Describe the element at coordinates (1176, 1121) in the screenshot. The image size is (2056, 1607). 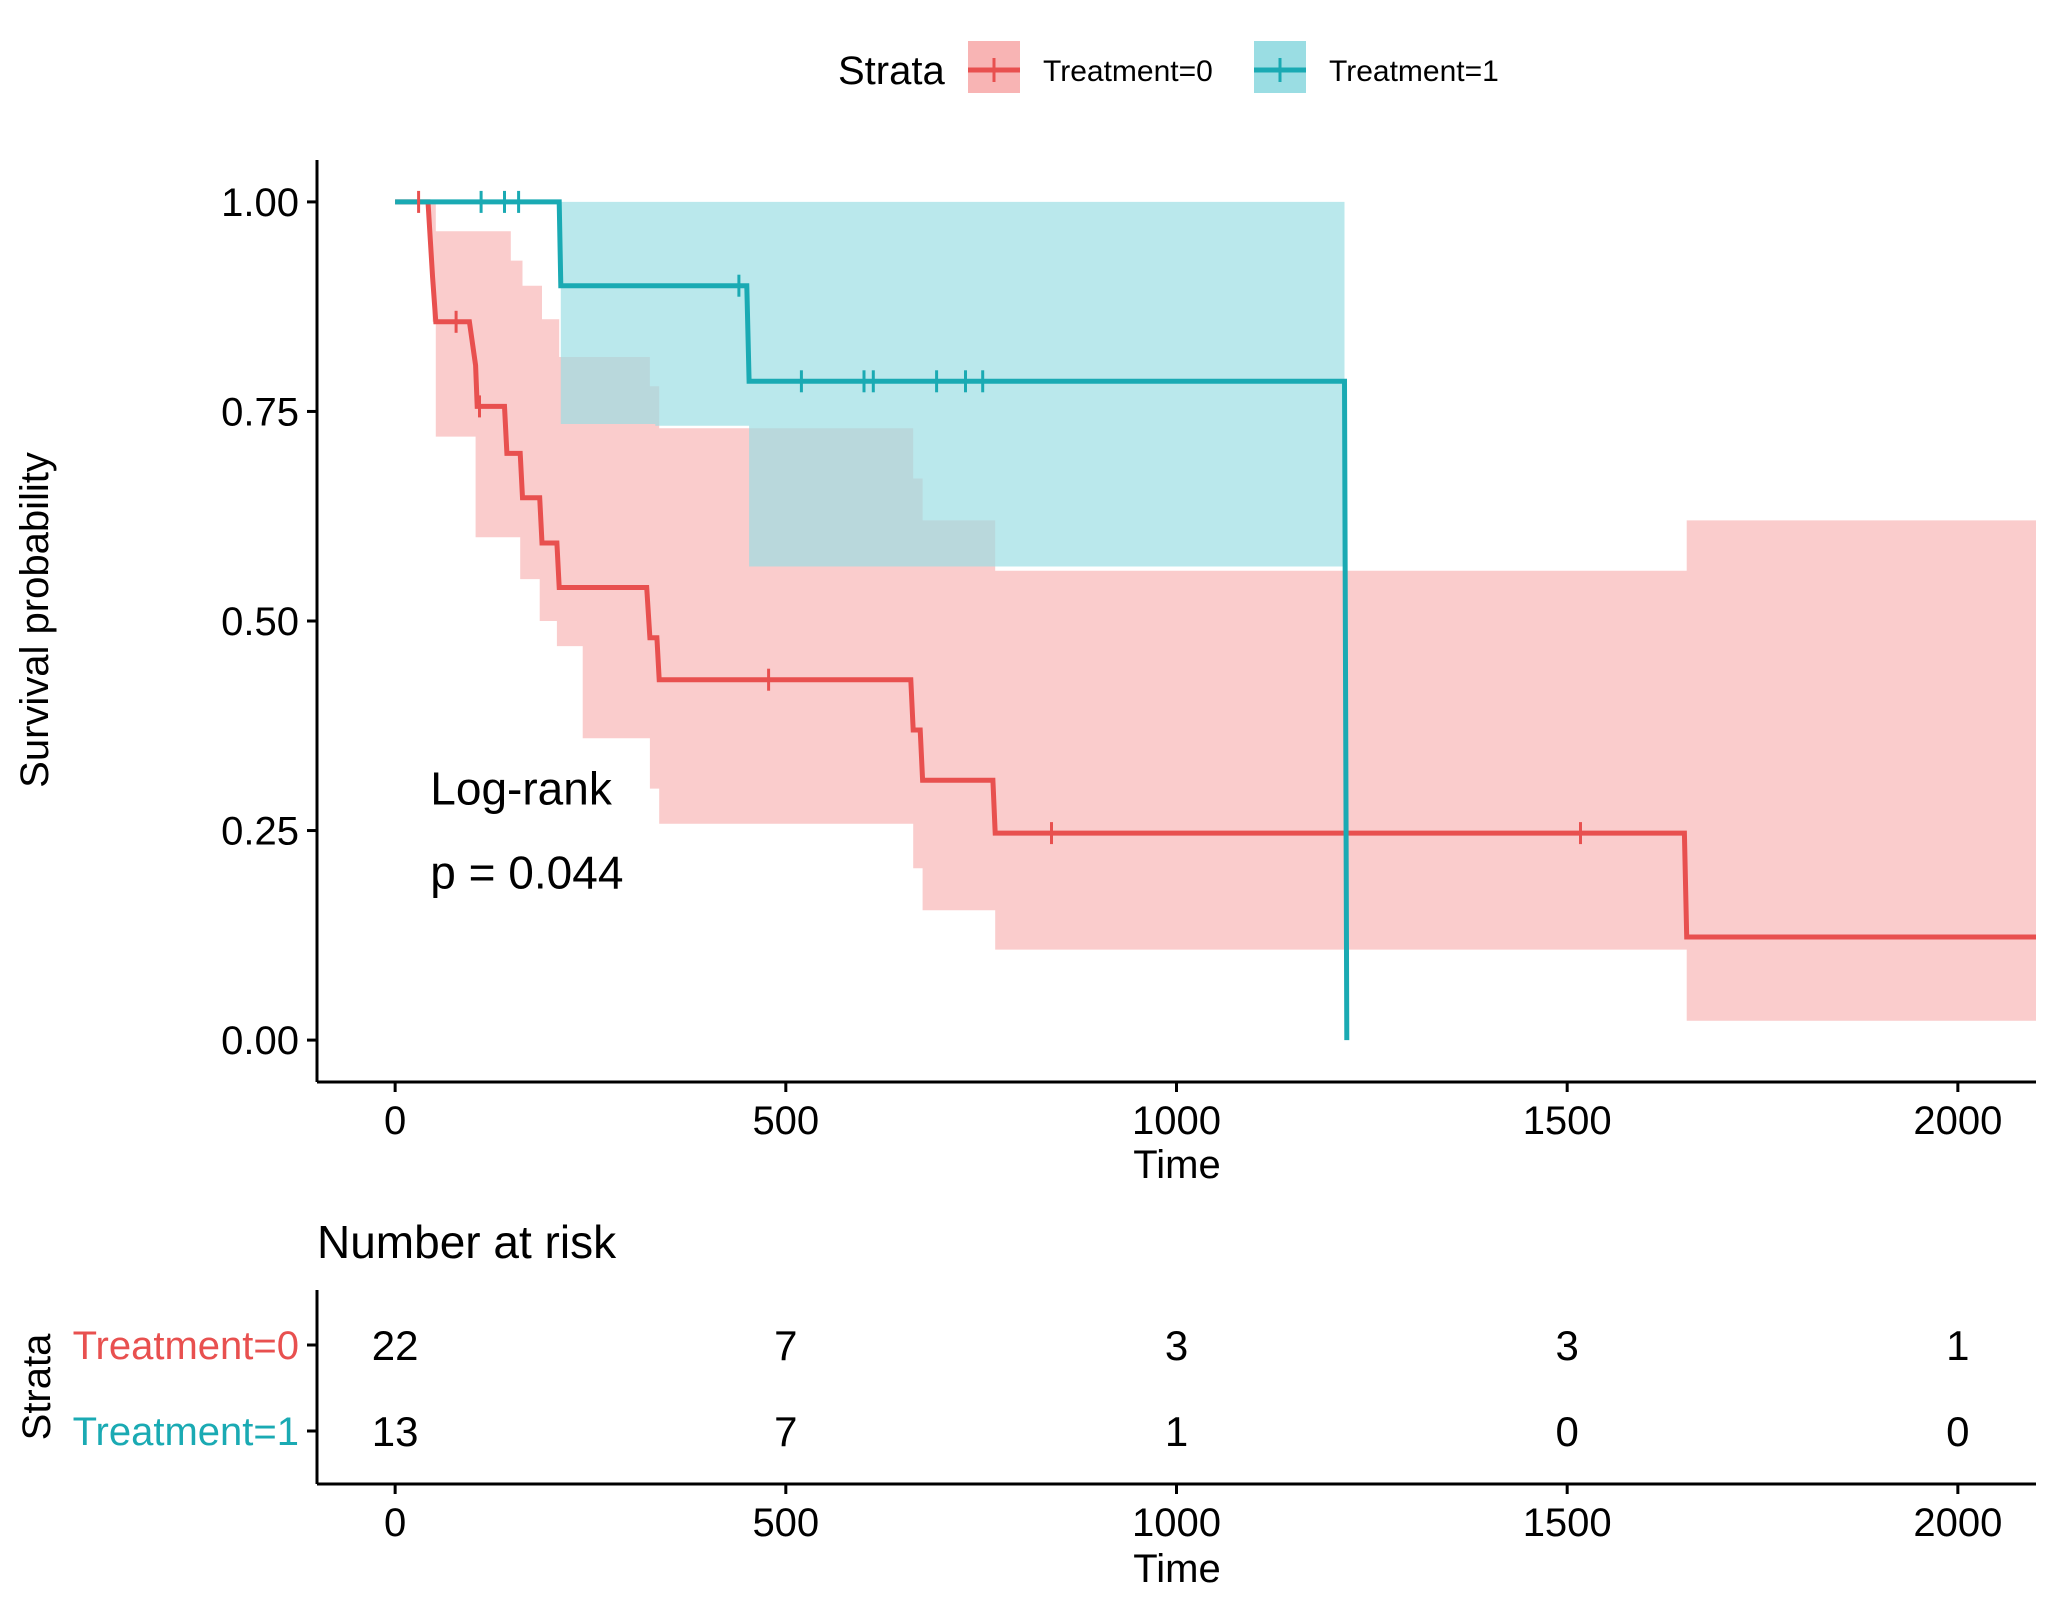
I see `x-tick-label: 1000` at that location.